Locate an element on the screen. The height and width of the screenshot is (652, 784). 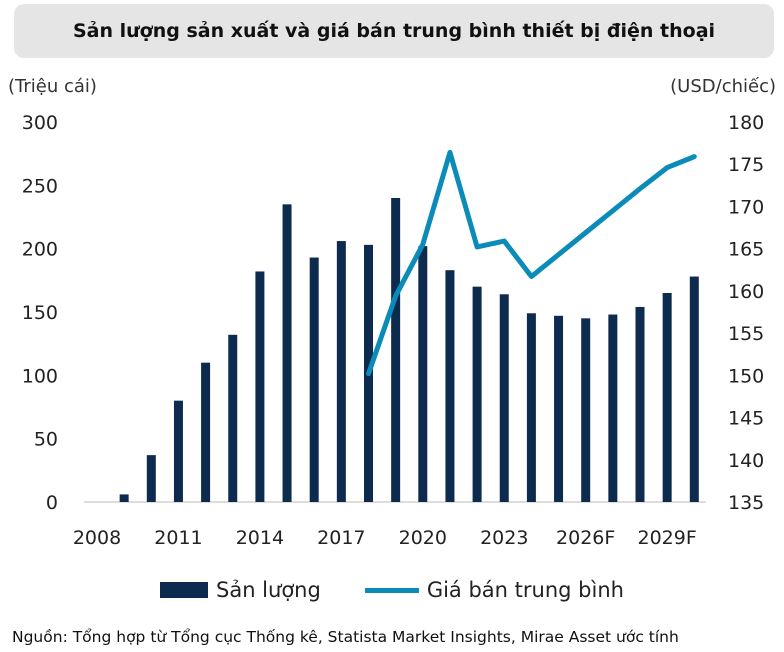
right-tick-label: 140 is located at coordinates (746, 461).